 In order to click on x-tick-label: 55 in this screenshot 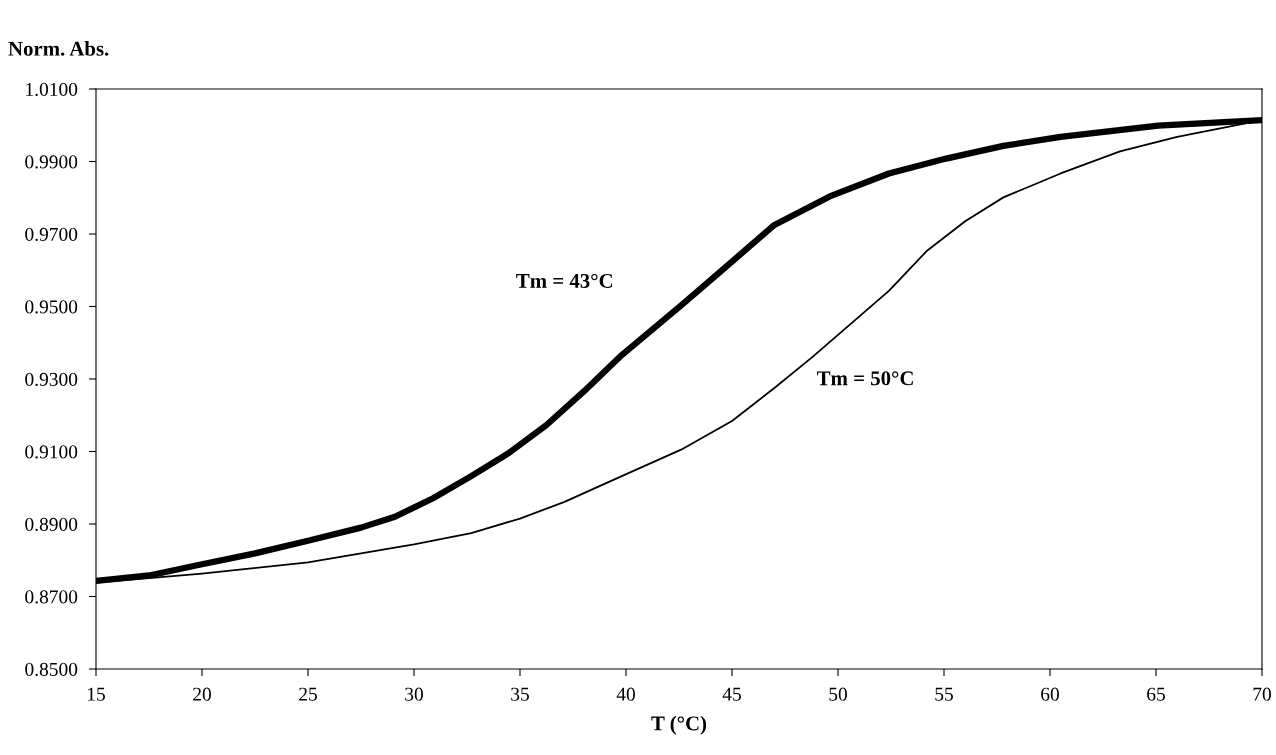, I will do `click(944, 694)`.